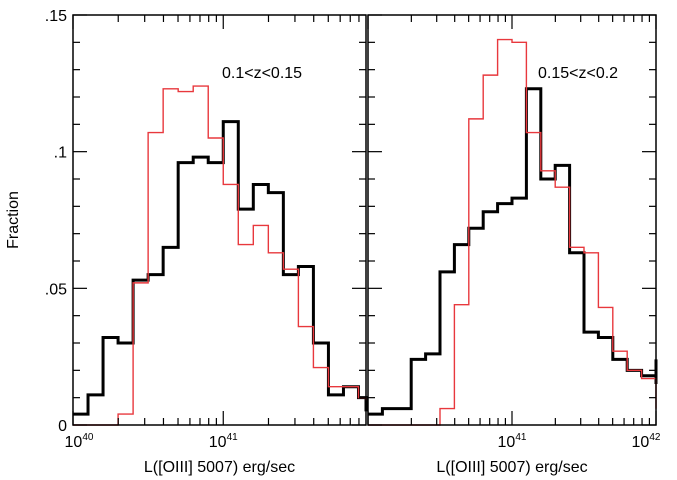  I want to click on panel-title: 0.1<z<0.15, so click(262, 73).